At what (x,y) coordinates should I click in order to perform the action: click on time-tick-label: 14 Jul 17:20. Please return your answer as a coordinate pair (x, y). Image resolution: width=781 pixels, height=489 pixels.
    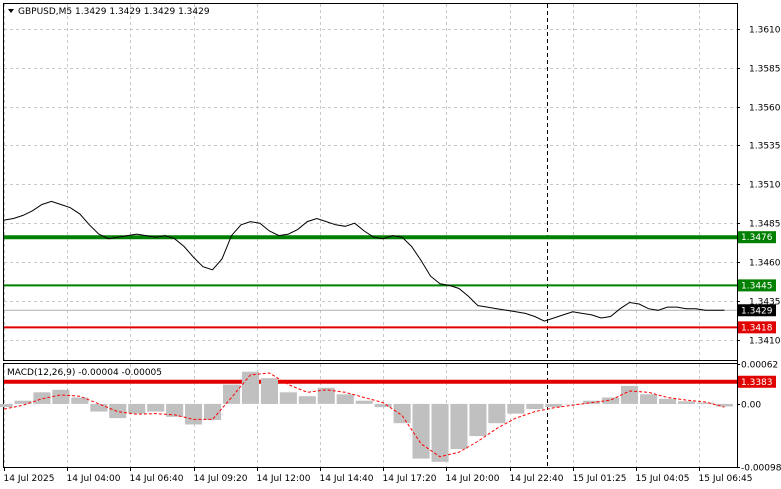
    Looking at the image, I should click on (410, 479).